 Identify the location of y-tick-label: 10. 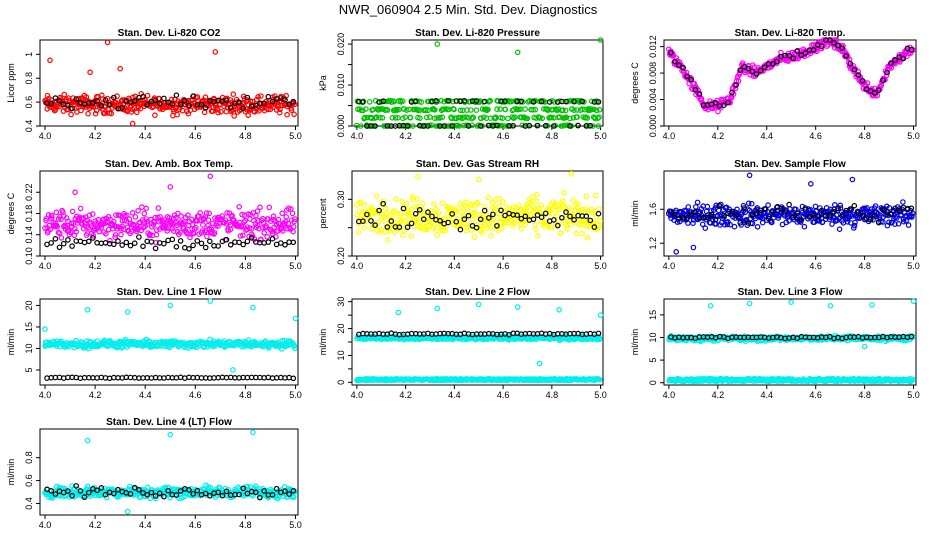
(341, 355).